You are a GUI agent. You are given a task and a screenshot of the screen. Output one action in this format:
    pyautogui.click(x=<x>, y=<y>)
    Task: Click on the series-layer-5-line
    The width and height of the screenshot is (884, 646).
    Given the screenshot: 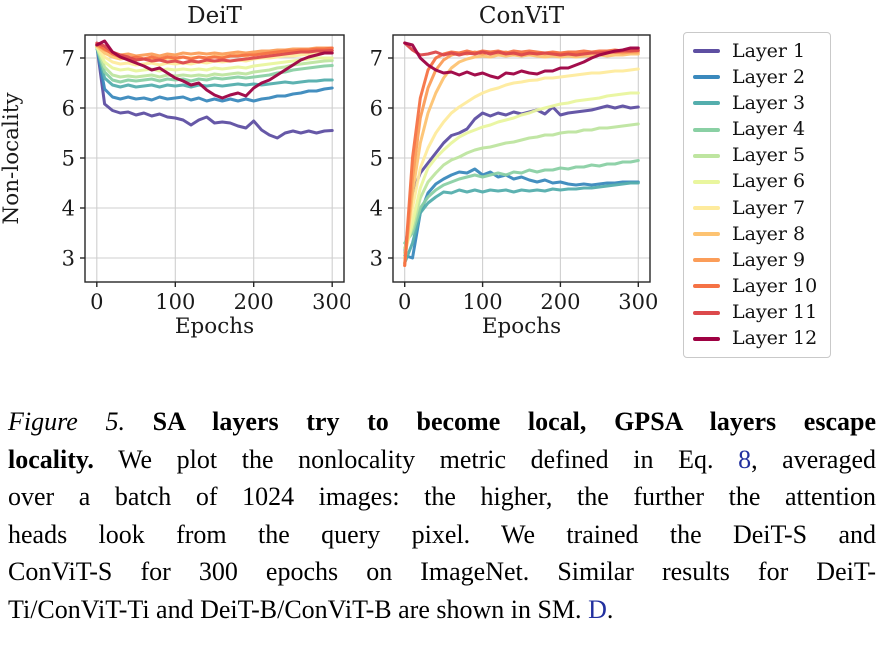 What is the action you would take?
    pyautogui.click(x=521, y=186)
    